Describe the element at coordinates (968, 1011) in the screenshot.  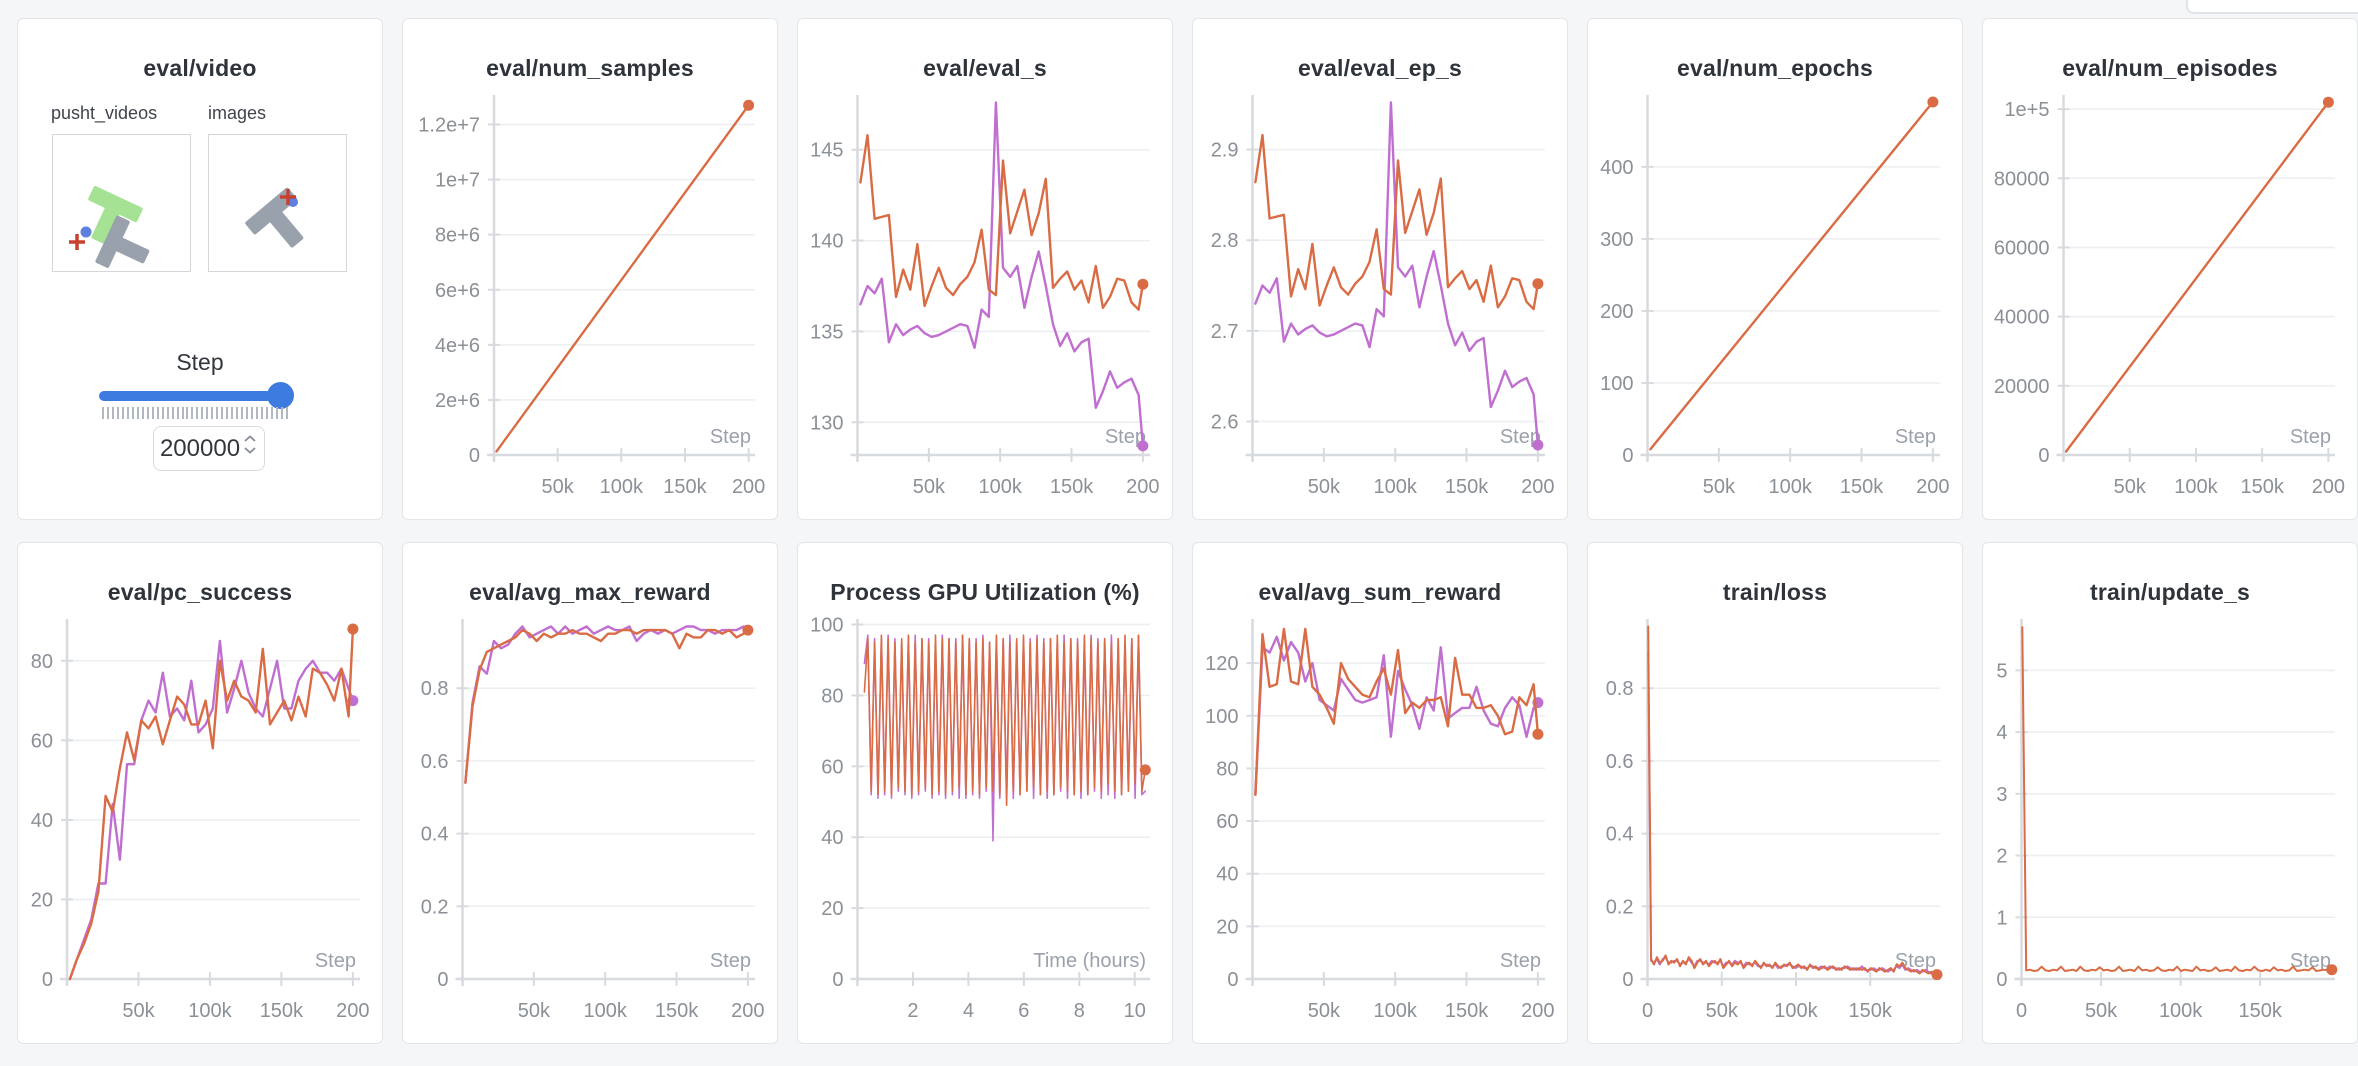
I see `svg-text: 4` at that location.